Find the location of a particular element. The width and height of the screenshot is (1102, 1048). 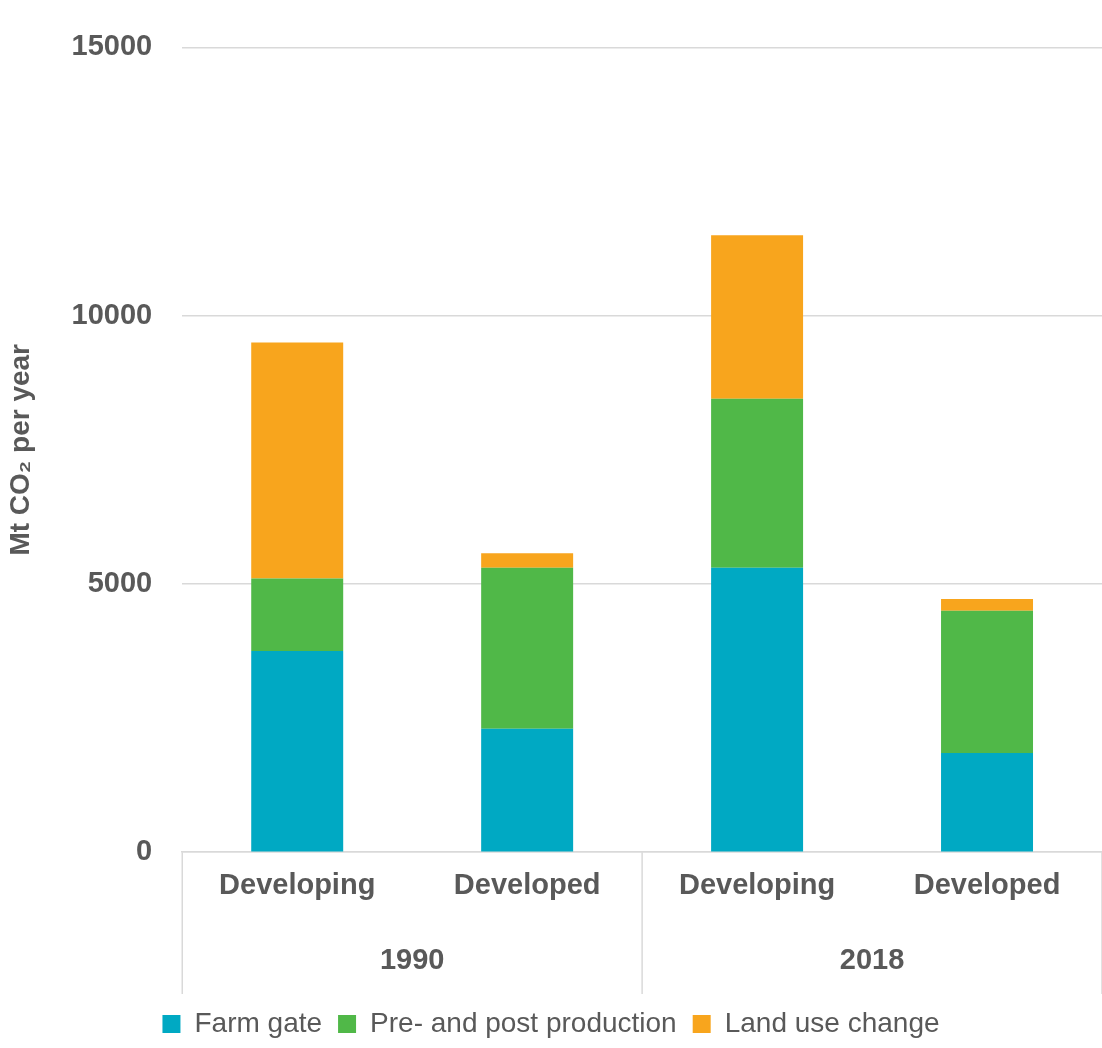

y-tick-label: 10000 is located at coordinates (112, 313).